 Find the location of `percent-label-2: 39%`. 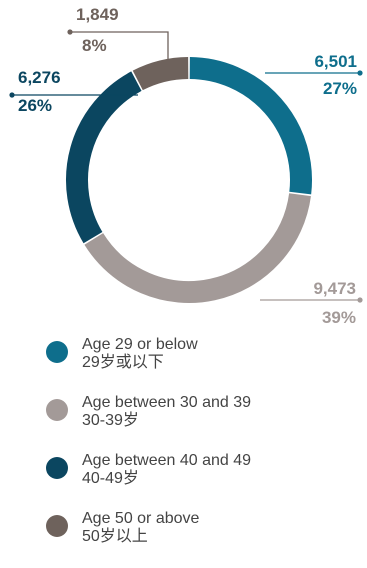

percent-label-2: 39% is located at coordinates (339, 317).